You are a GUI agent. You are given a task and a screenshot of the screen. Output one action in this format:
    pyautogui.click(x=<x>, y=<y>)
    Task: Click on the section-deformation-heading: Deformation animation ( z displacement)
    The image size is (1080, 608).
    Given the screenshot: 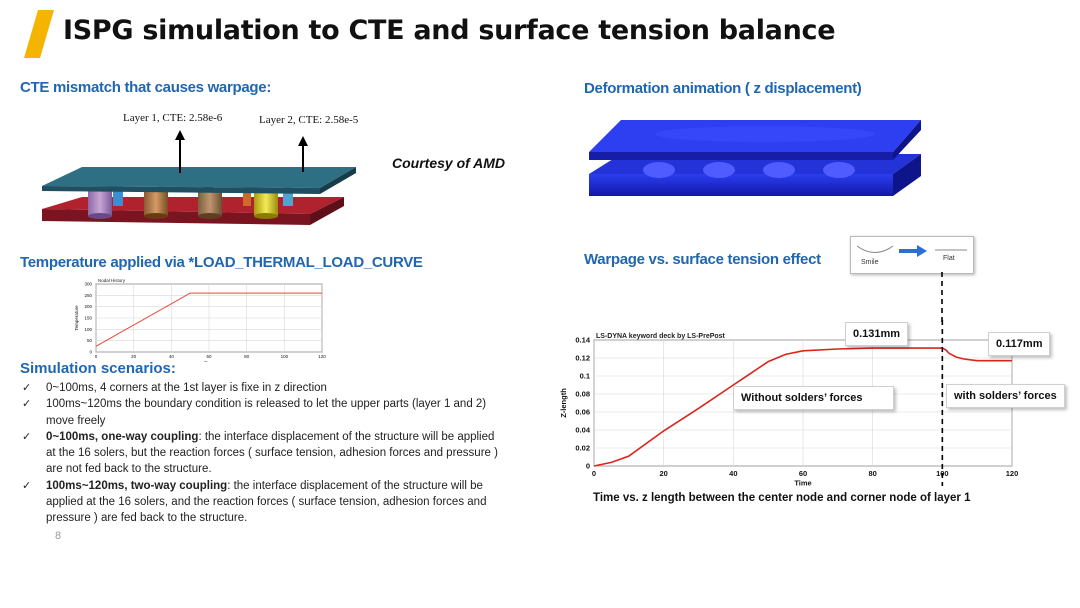 What is the action you would take?
    pyautogui.click(x=723, y=88)
    